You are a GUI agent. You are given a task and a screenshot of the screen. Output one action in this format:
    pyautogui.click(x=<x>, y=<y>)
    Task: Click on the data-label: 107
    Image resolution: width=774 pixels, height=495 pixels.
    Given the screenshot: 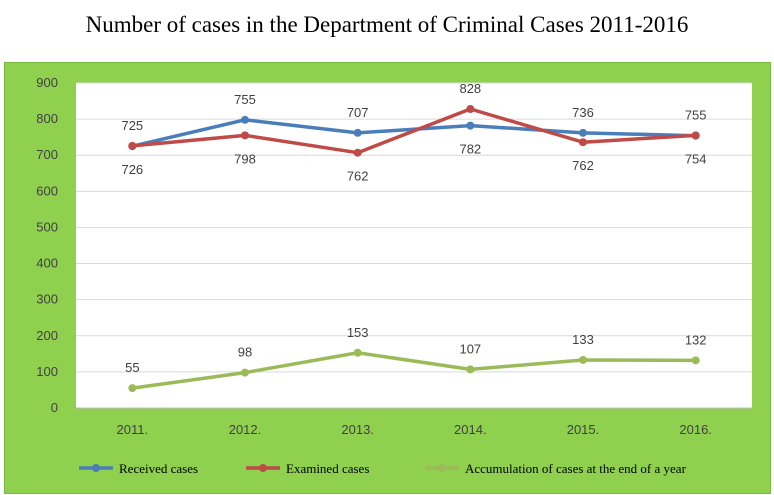 What is the action you would take?
    pyautogui.click(x=470, y=348)
    